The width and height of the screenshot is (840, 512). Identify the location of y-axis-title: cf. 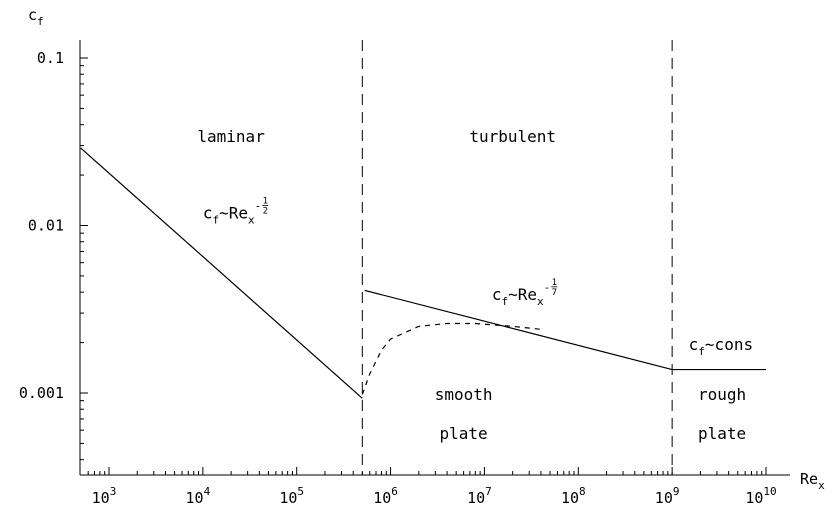
(36, 17).